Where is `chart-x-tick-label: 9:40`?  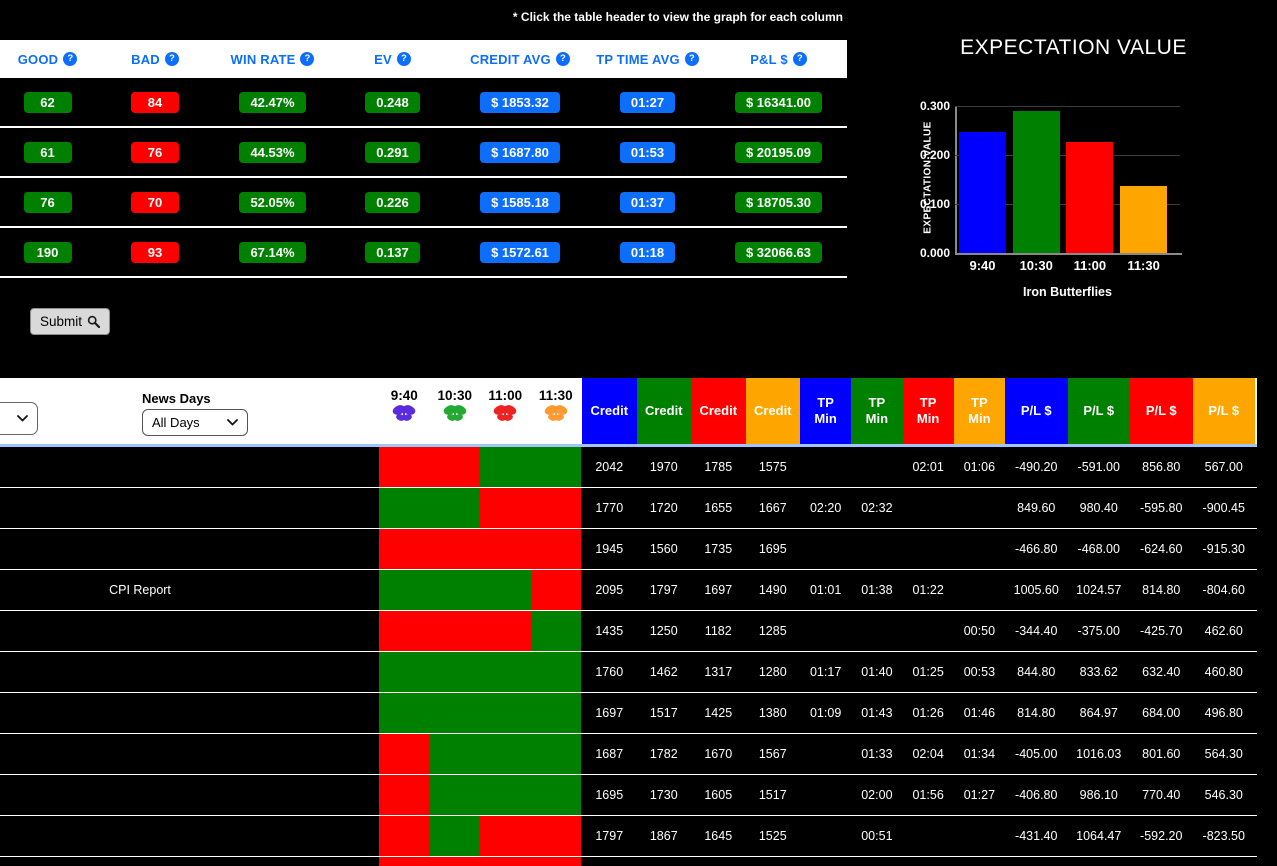 chart-x-tick-label: 9:40 is located at coordinates (982, 265).